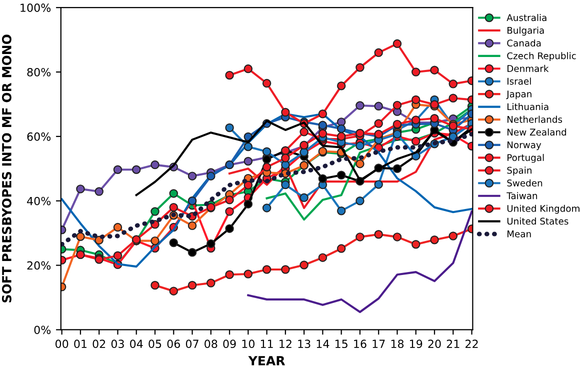  What do you see at coordinates (526, 18) in the screenshot?
I see `legend-label: Australia` at bounding box center [526, 18].